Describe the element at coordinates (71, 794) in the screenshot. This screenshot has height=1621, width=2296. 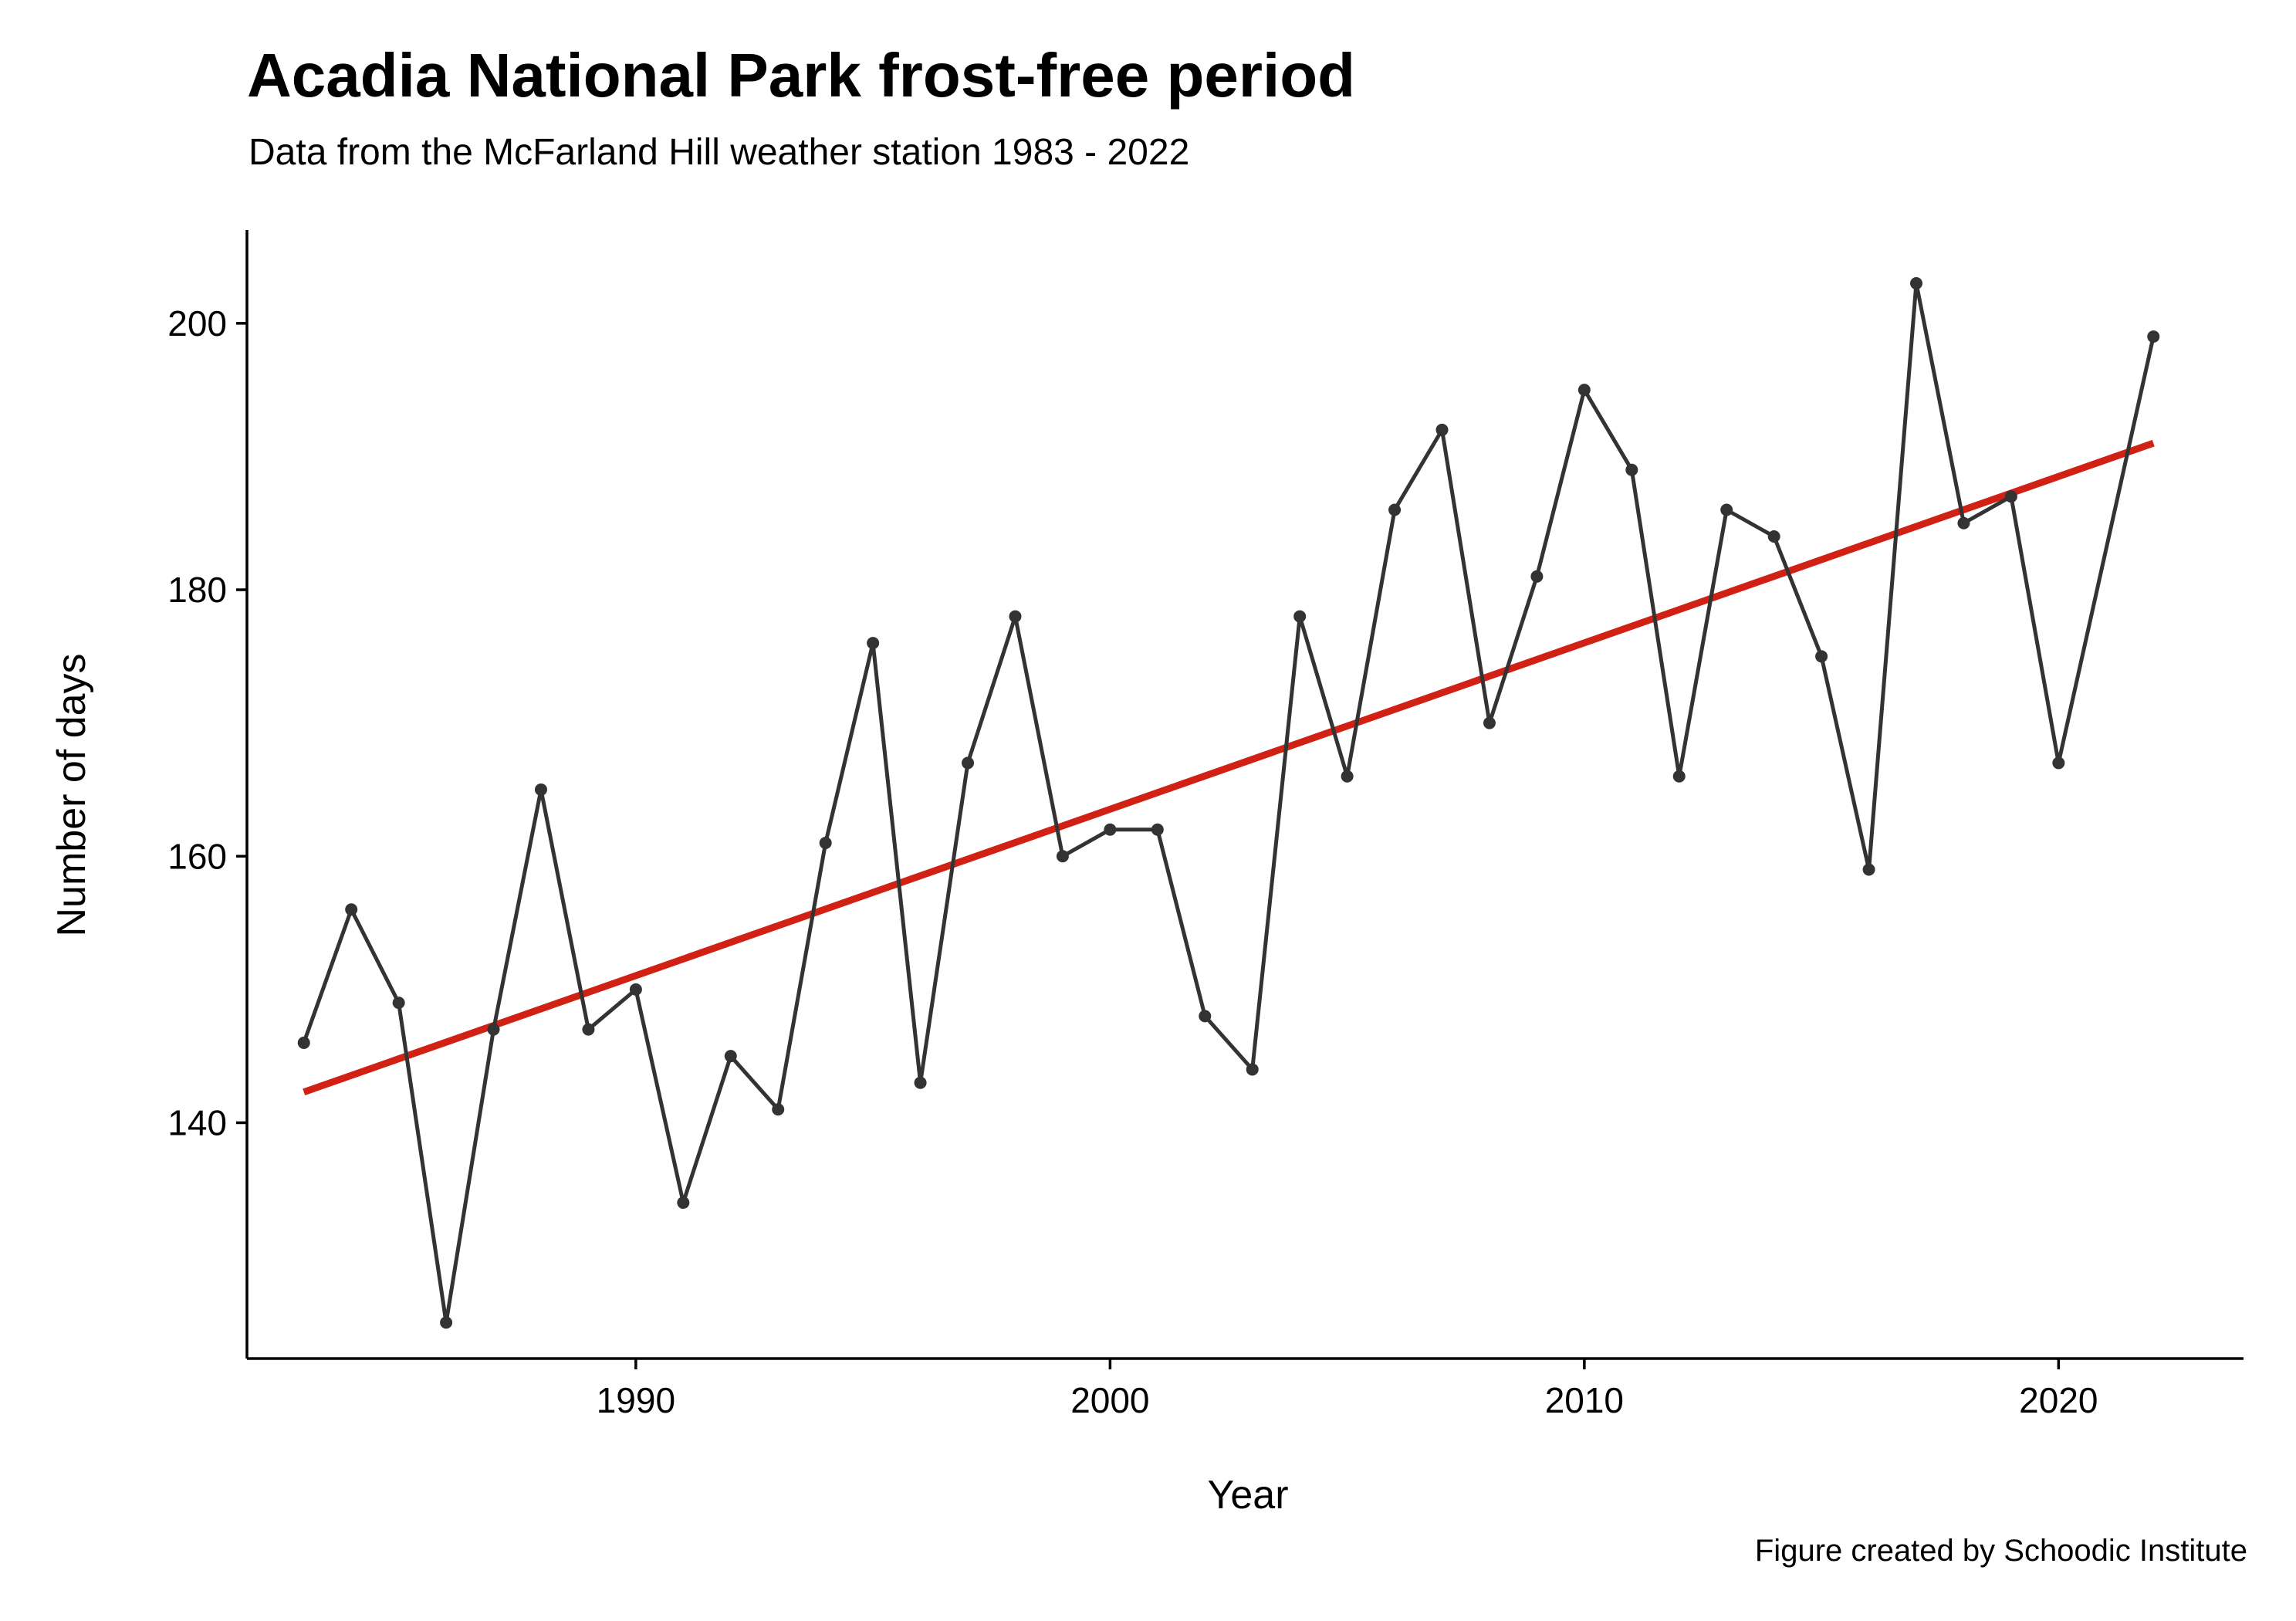
I see `y-axis-label: Number of days` at that location.